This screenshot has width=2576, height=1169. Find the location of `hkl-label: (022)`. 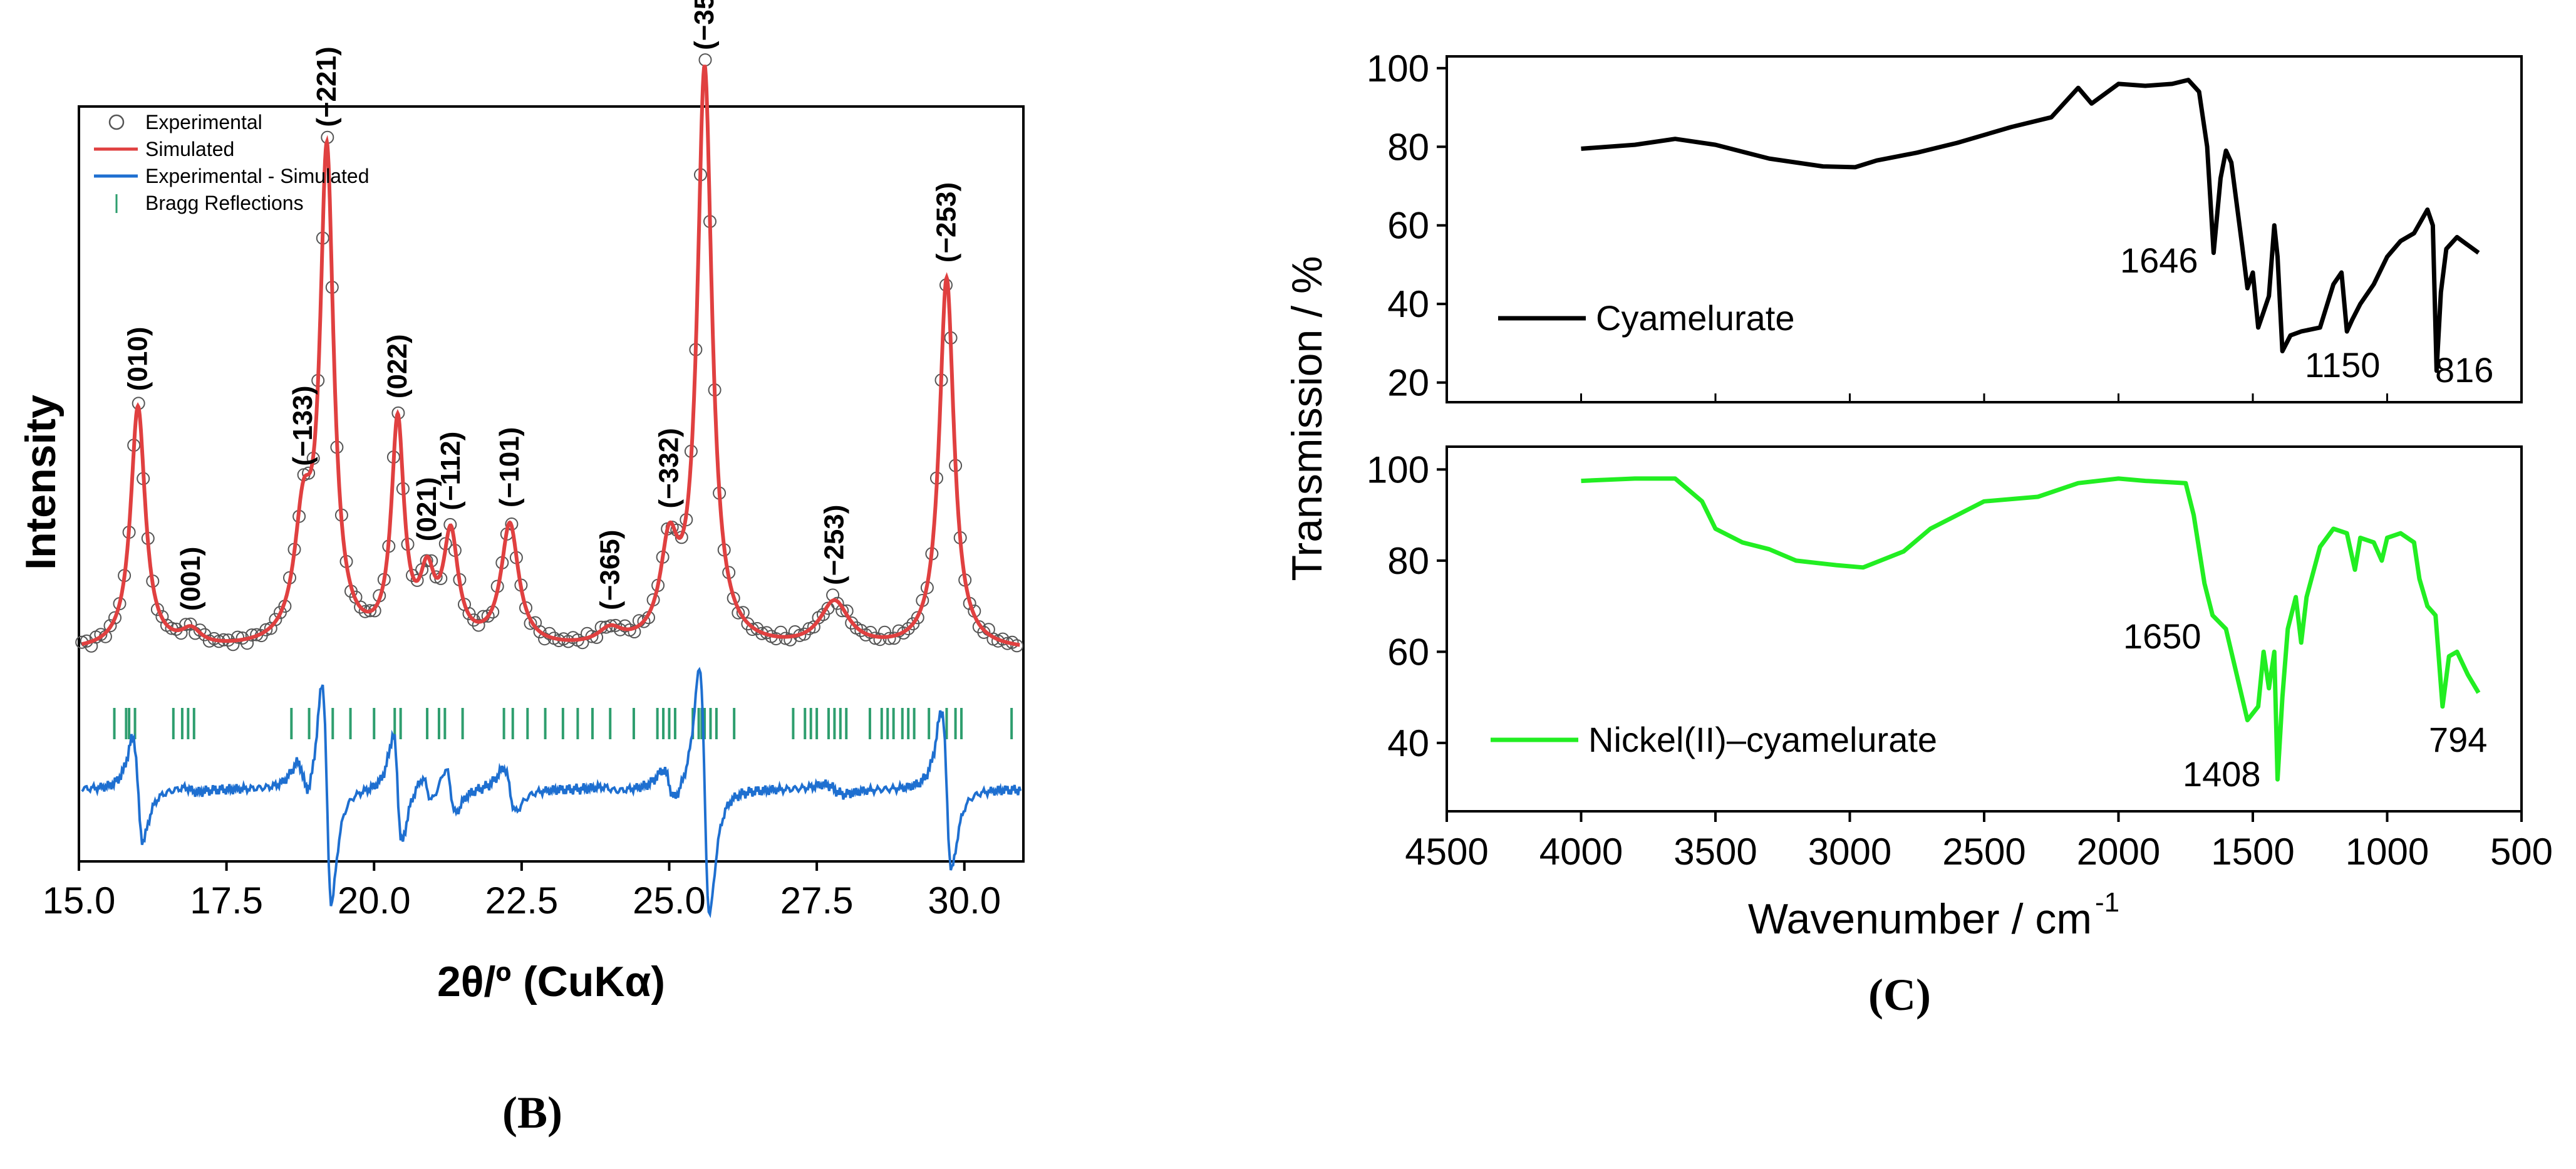

hkl-label: (022) is located at coordinates (397, 366).